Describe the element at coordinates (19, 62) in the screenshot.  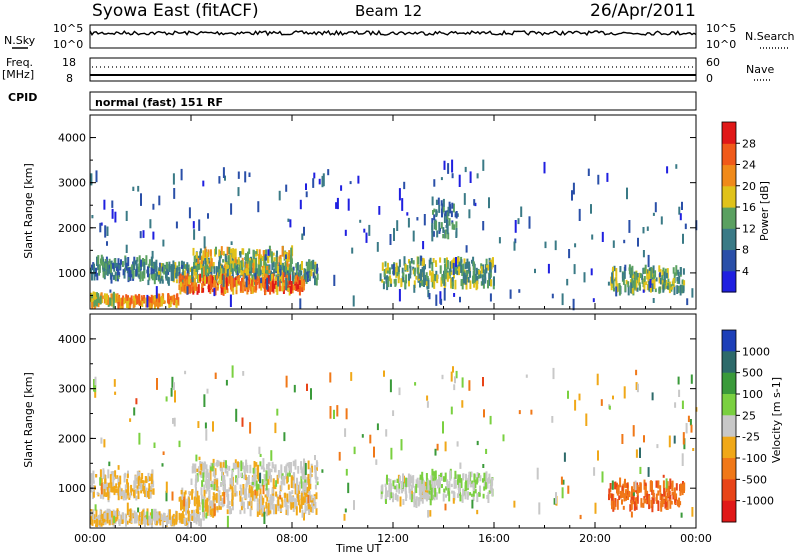
I see `freq-left-label: Freq.` at that location.